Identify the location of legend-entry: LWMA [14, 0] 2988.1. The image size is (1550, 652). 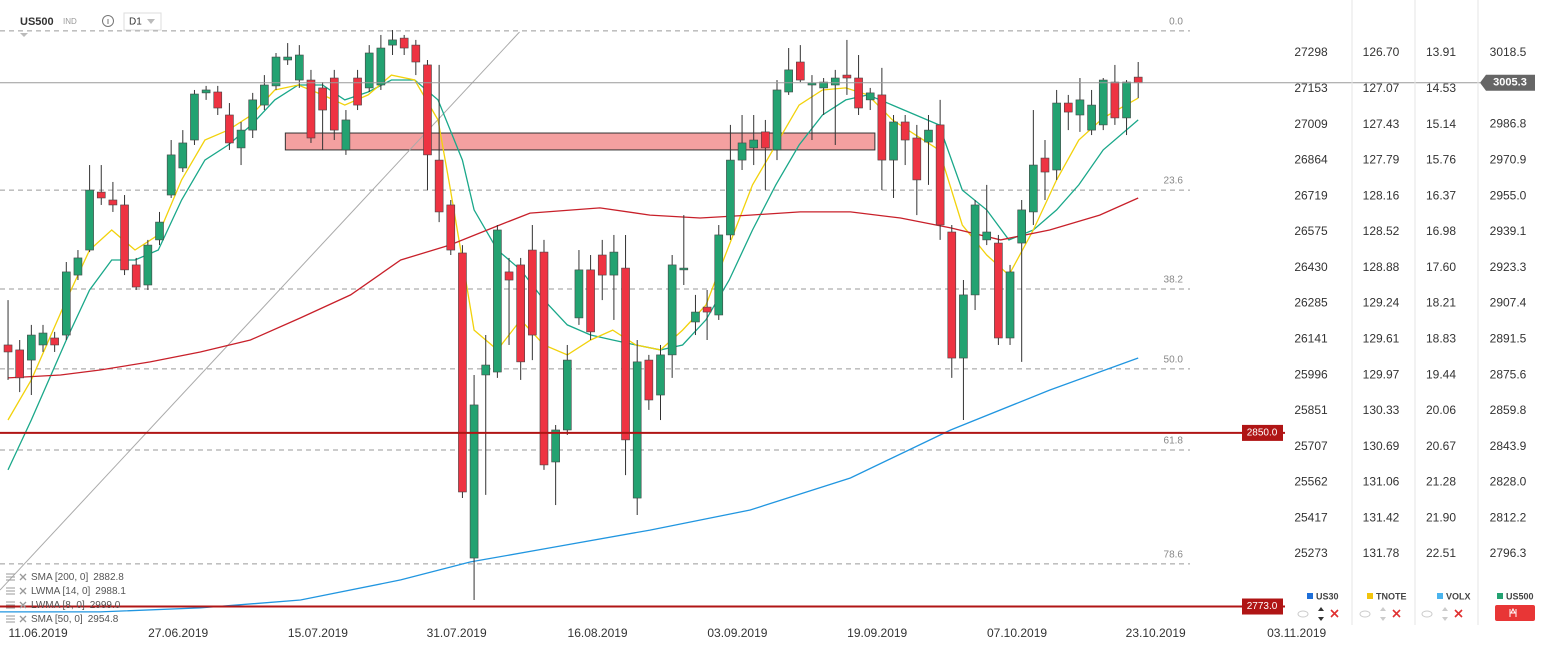
(78, 591).